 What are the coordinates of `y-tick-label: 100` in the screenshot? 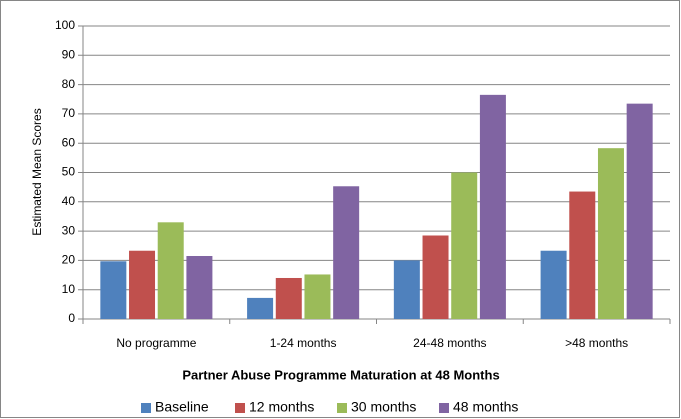 It's located at (65, 25).